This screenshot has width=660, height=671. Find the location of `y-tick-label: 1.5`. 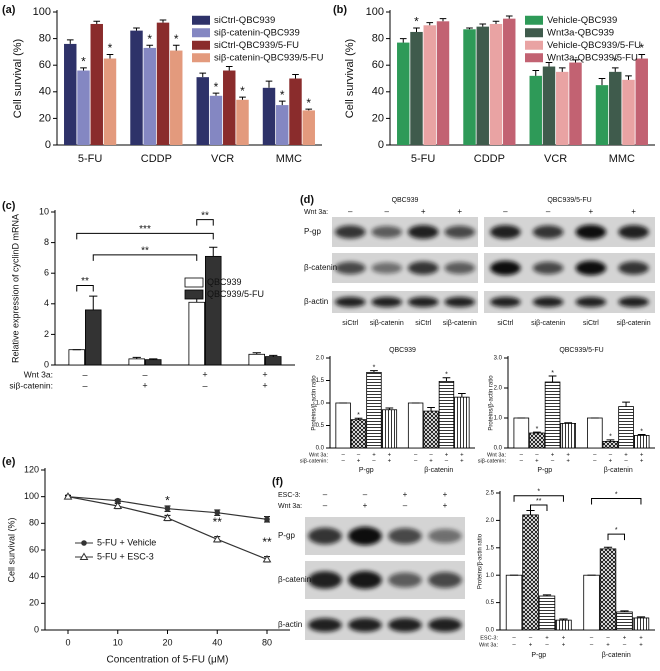

y-tick-label: 1.5 is located at coordinates (320, 381).